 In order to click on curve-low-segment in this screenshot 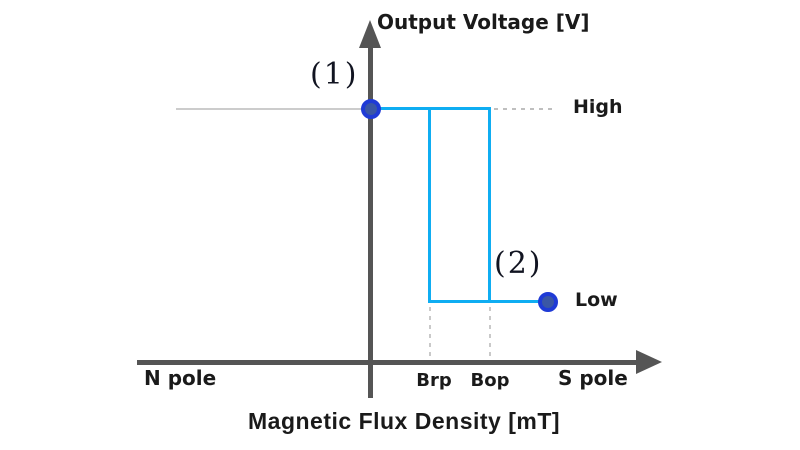, I will do `click(489, 301)`.